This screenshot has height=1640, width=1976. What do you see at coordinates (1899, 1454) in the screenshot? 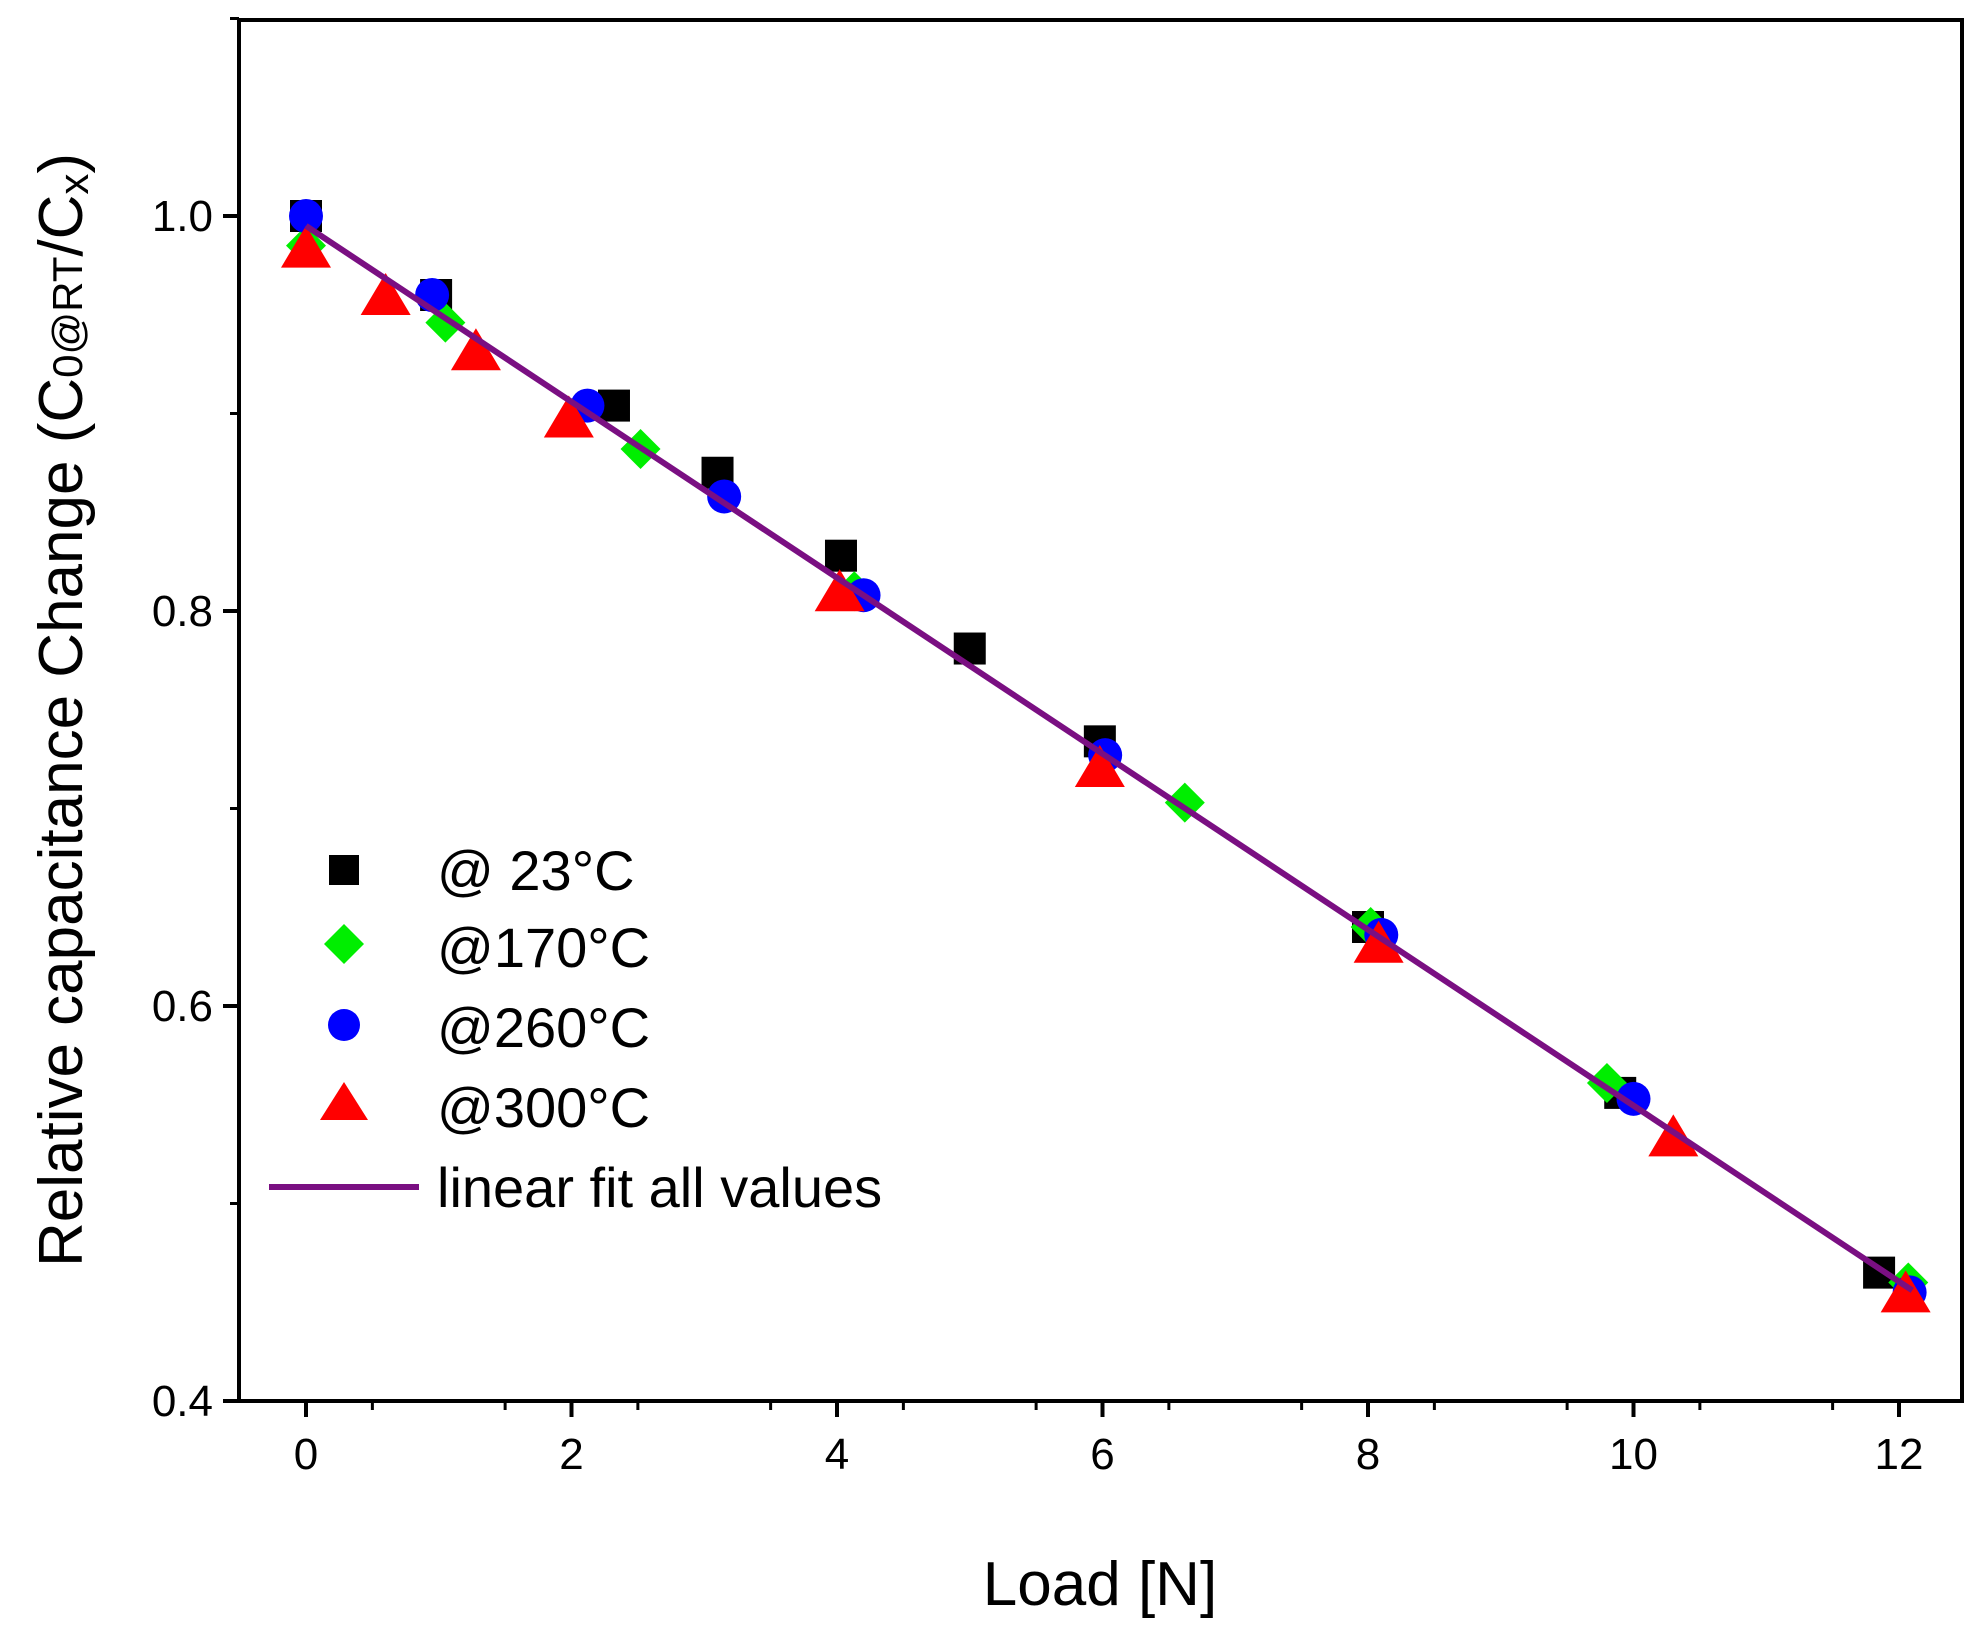
I see `x-tick-label: 12` at bounding box center [1899, 1454].